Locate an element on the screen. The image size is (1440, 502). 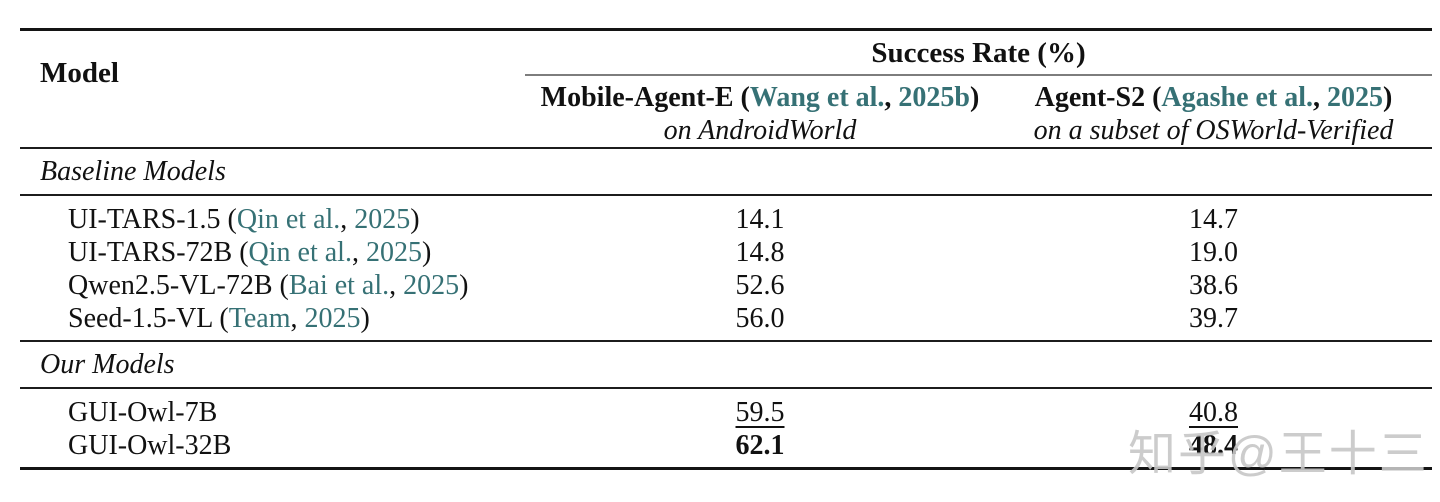
section-baseline-models: Baseline Models is located at coordinates (133, 171).